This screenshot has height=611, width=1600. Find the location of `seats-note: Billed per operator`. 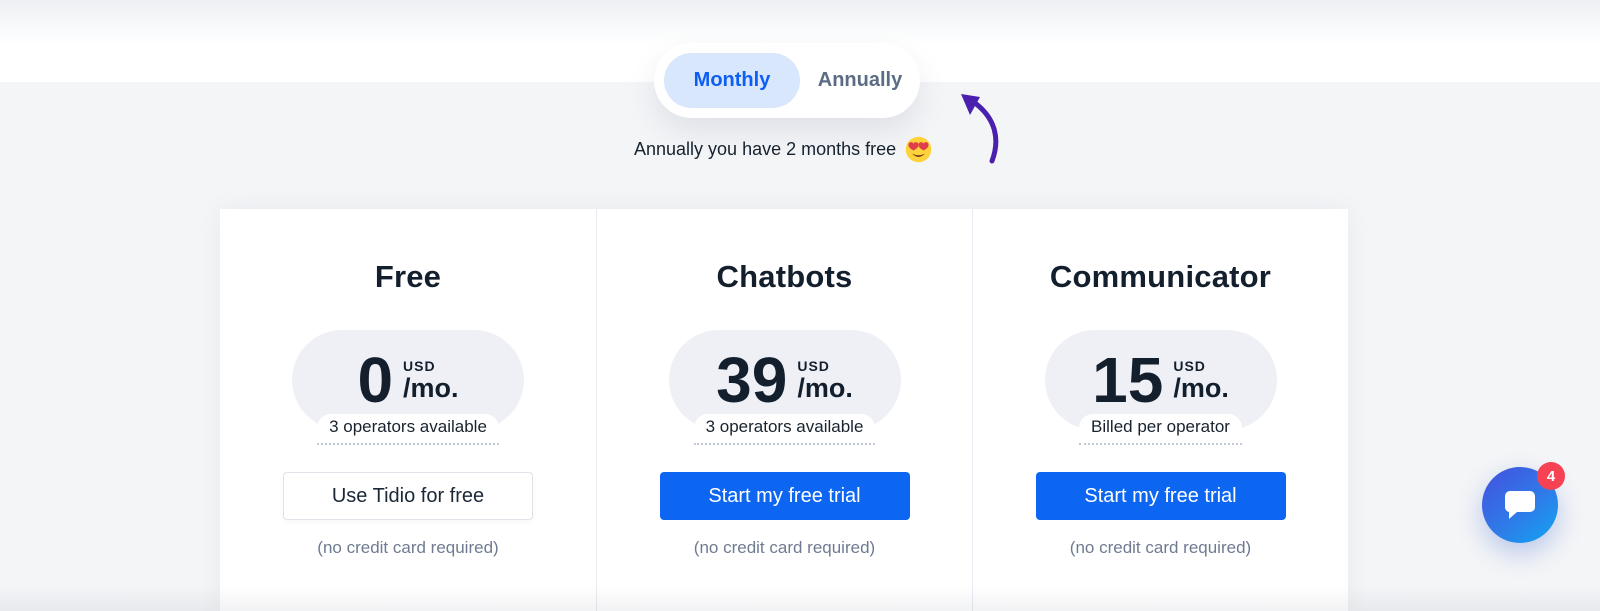

seats-note: Billed per operator is located at coordinates (1160, 429).